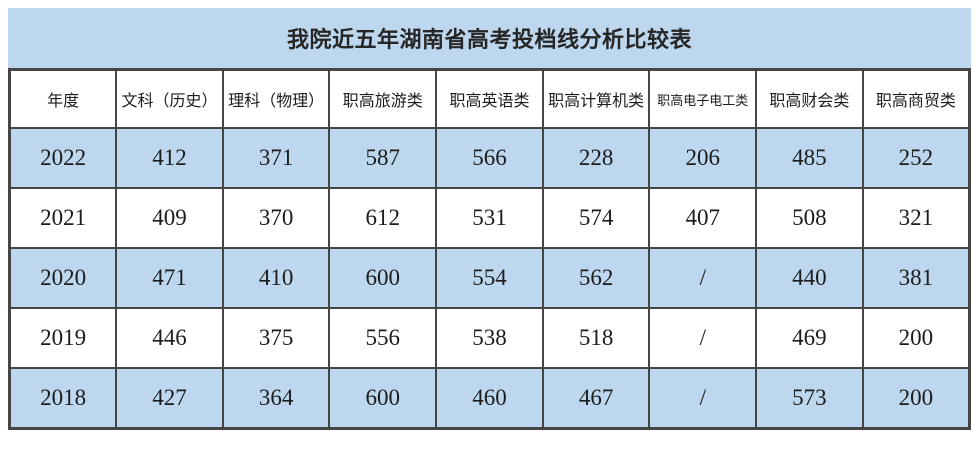 This screenshot has height=449, width=979. What do you see at coordinates (703, 98) in the screenshot?
I see `col-header-vocational-electronics: 职高电子电工类` at bounding box center [703, 98].